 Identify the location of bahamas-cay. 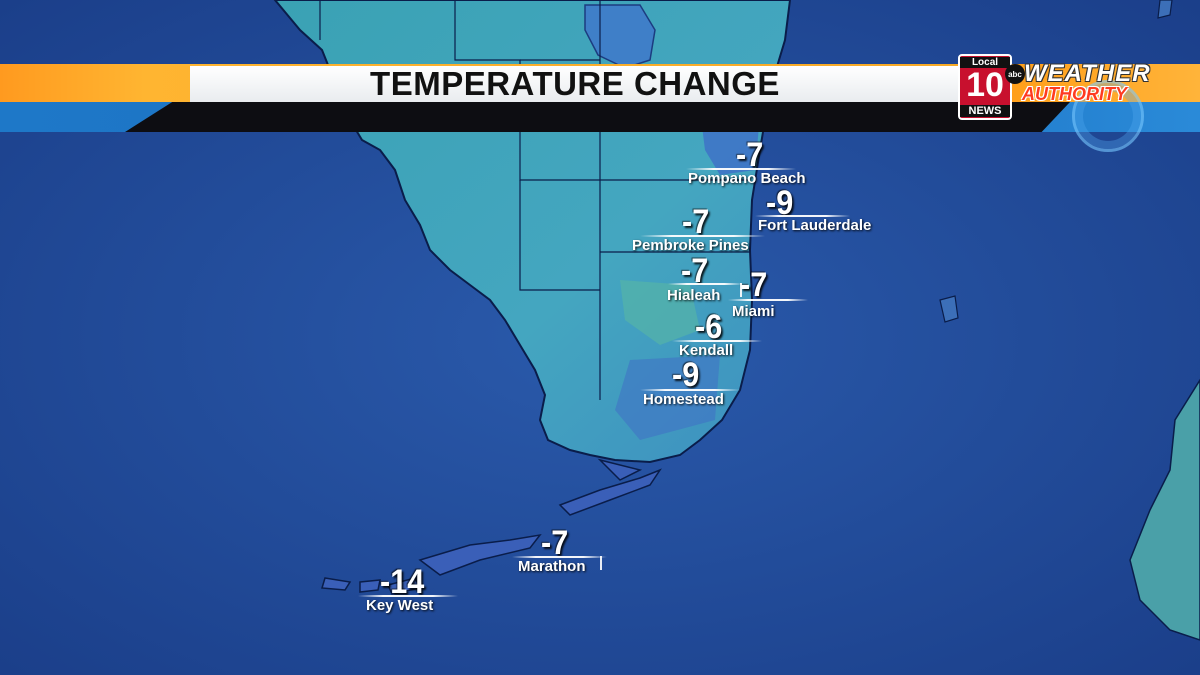
(1165, 9).